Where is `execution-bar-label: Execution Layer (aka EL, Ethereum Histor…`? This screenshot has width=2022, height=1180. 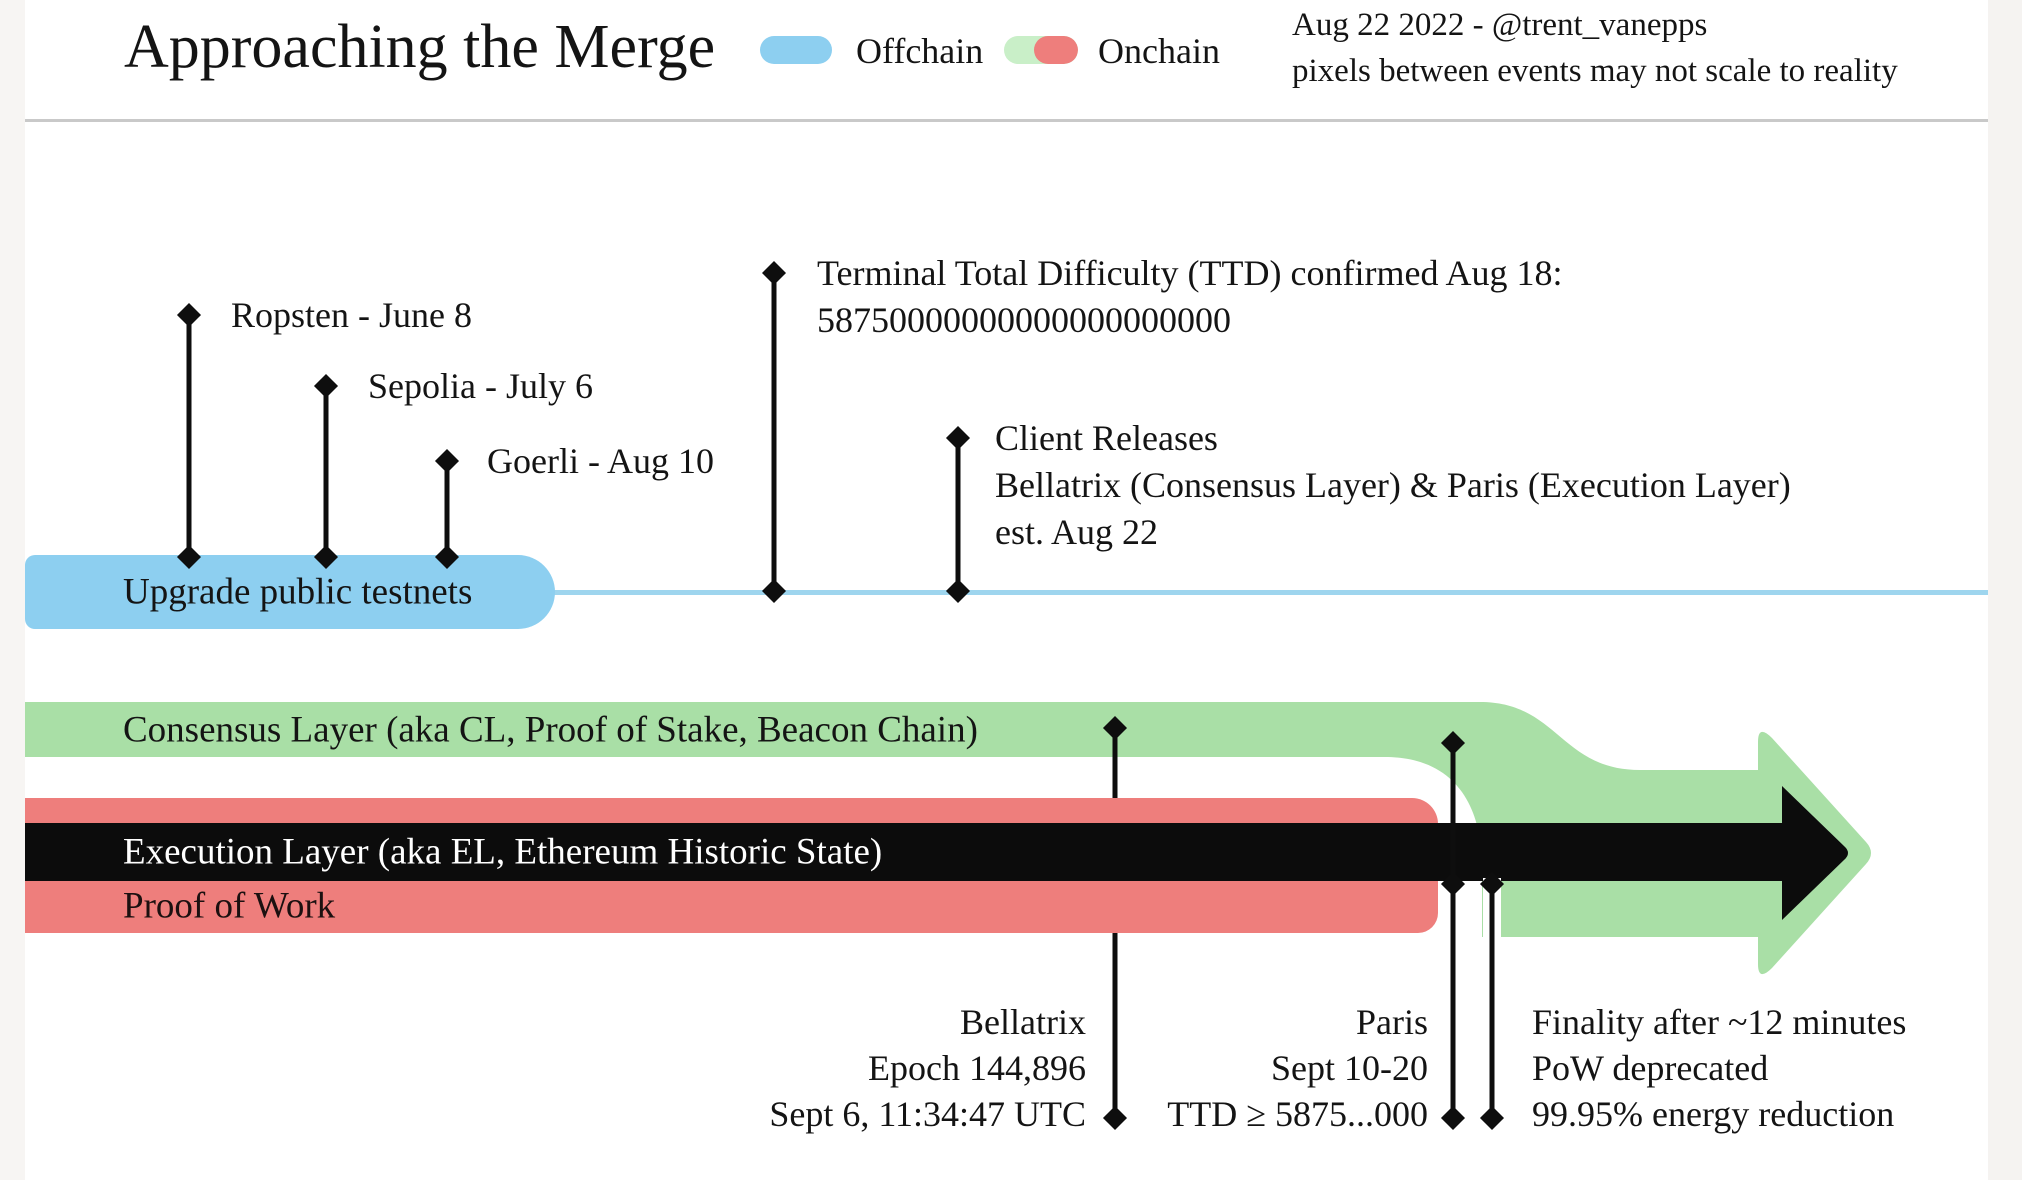 execution-bar-label: Execution Layer (aka EL, Ethereum Histor… is located at coordinates (503, 852).